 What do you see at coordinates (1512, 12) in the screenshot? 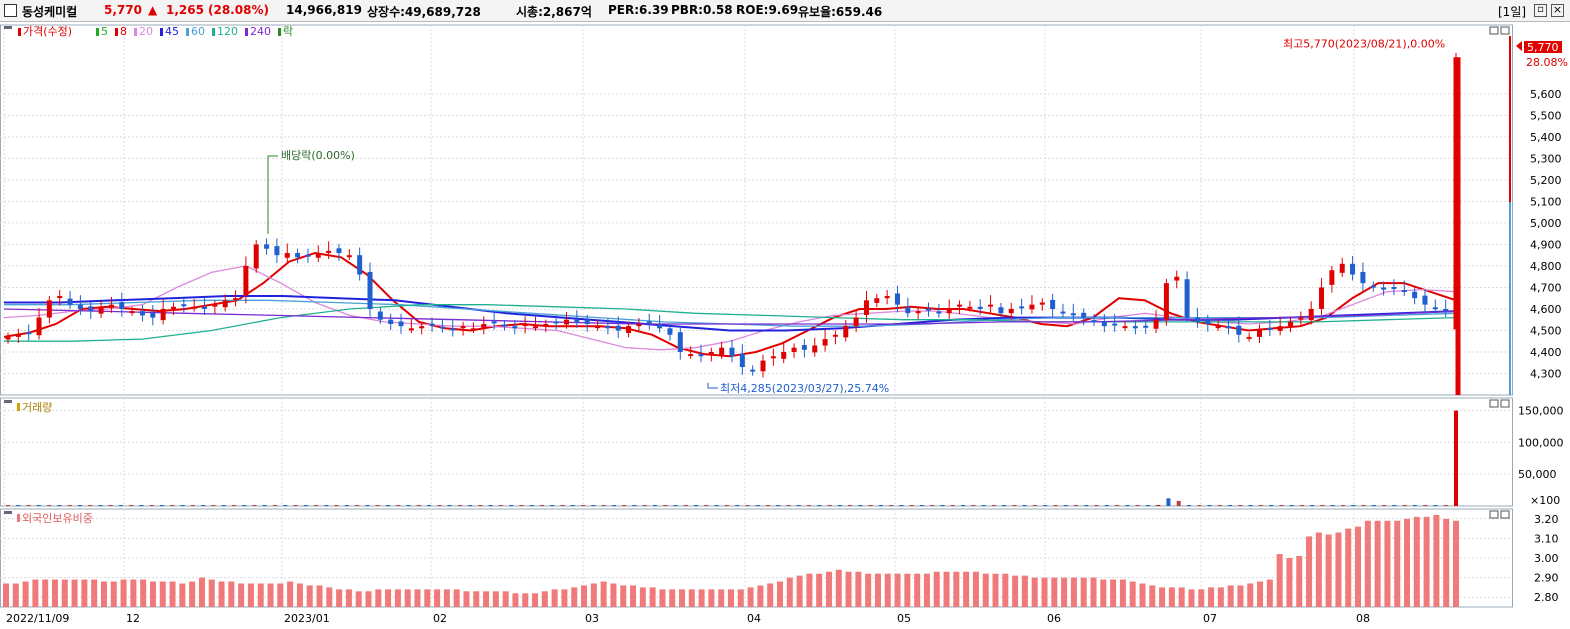
I see `period-selector: [1일]` at bounding box center [1512, 12].